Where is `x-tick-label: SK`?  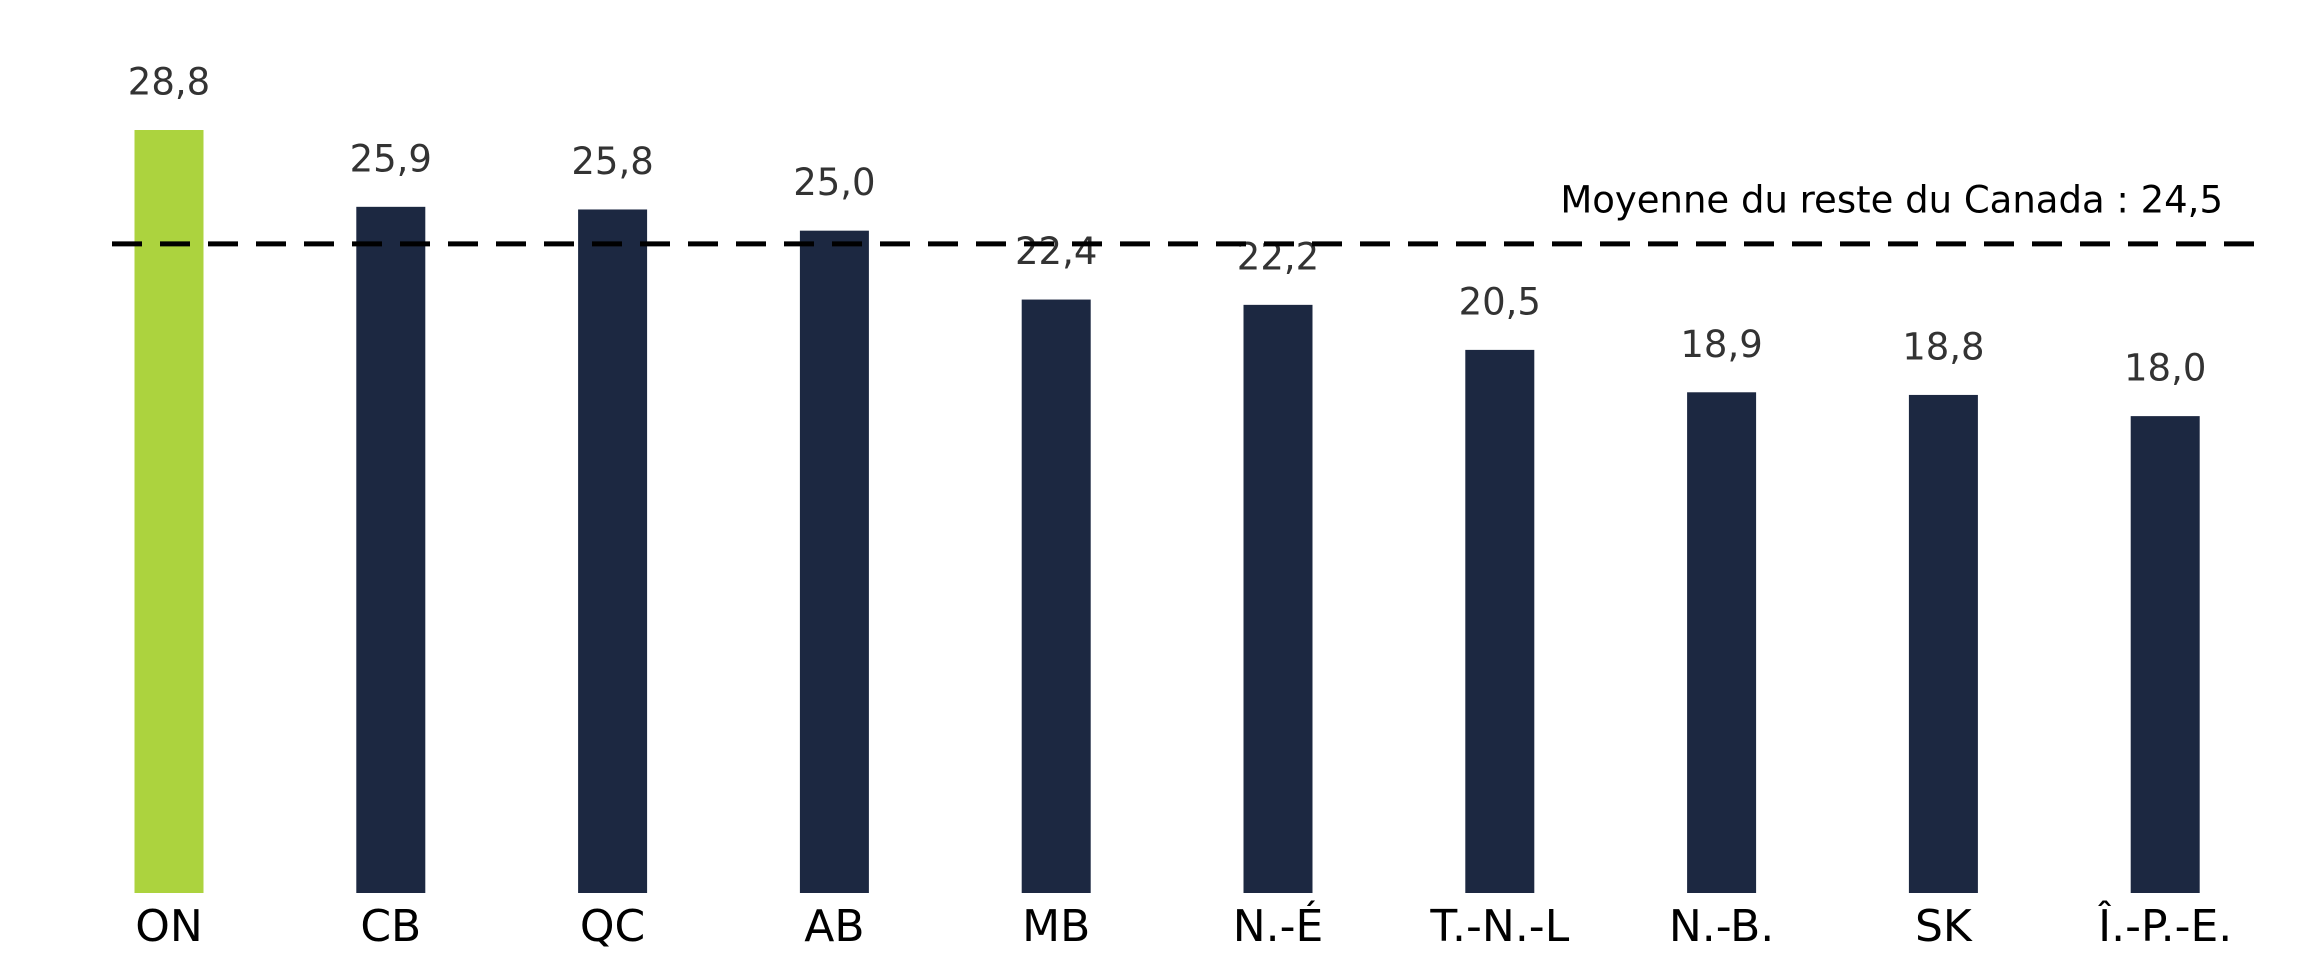 x-tick-label: SK is located at coordinates (1944, 926).